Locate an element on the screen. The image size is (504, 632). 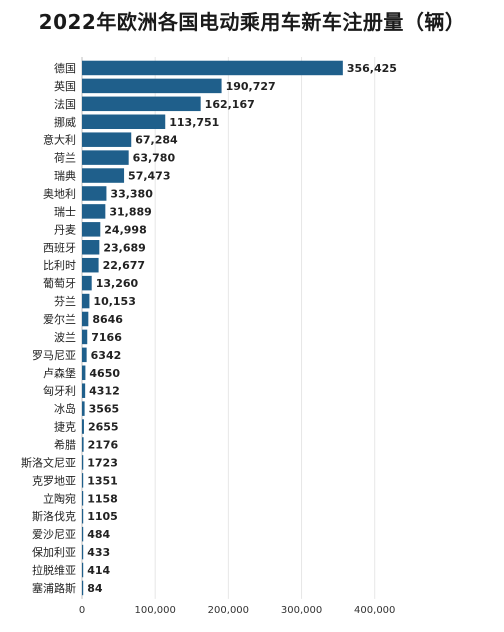
category-label: 斯洛伐克 is located at coordinates (54, 516).